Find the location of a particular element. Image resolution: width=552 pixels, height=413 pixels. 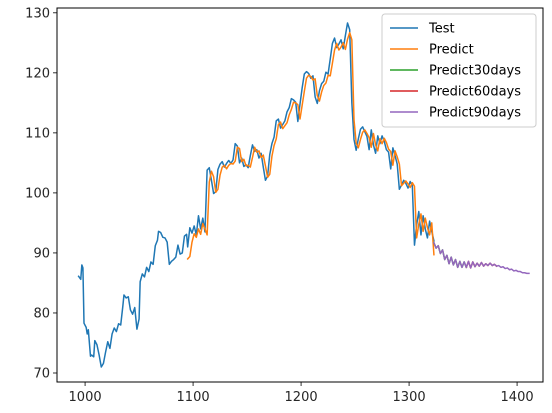

y-tick-label: 120 is located at coordinates (37, 73).